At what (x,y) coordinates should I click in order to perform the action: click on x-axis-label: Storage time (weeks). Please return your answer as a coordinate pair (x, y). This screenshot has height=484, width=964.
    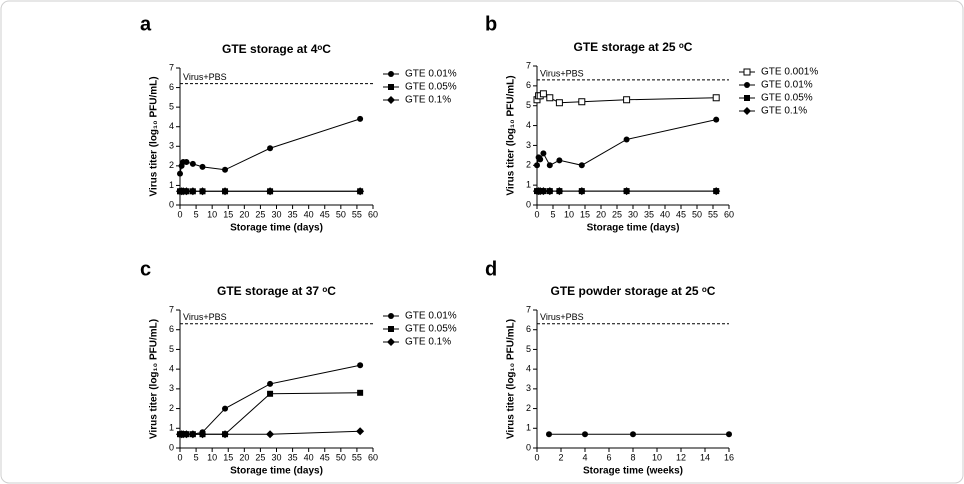
    Looking at the image, I should click on (633, 471).